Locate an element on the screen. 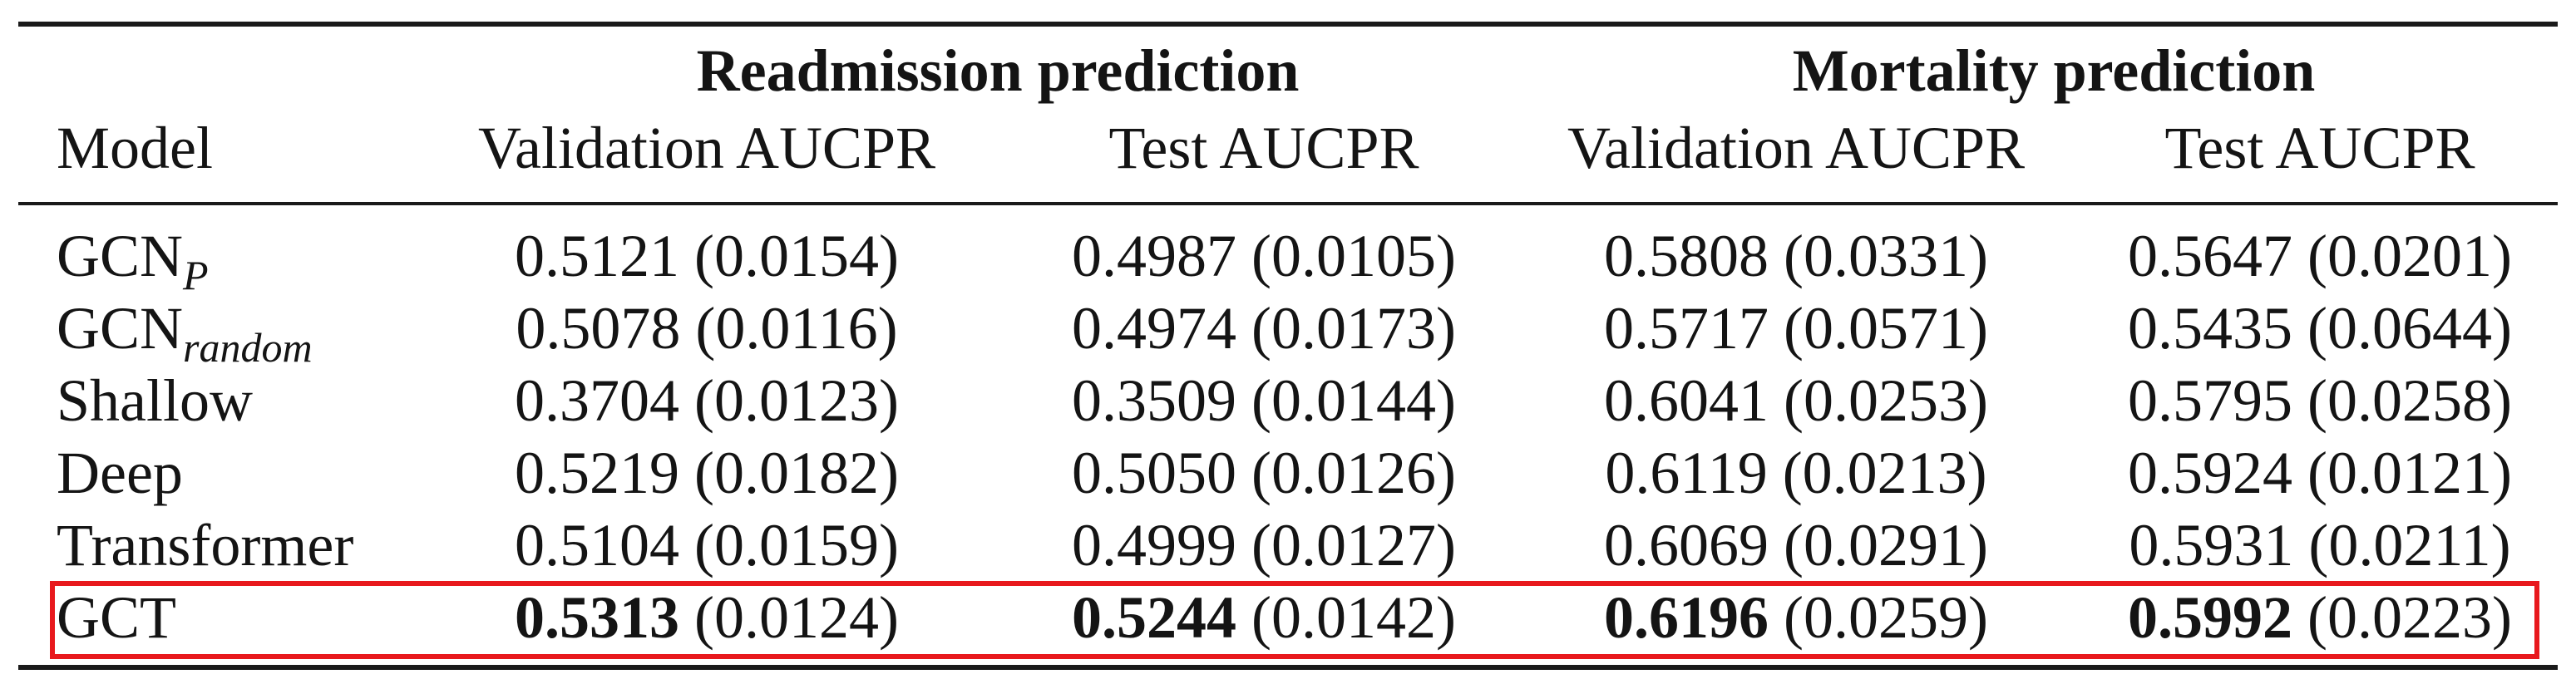 Image resolution: width=2576 pixels, height=684 pixels. readmission-test-cell: 0.5050 (0.0126) is located at coordinates (1264, 473).